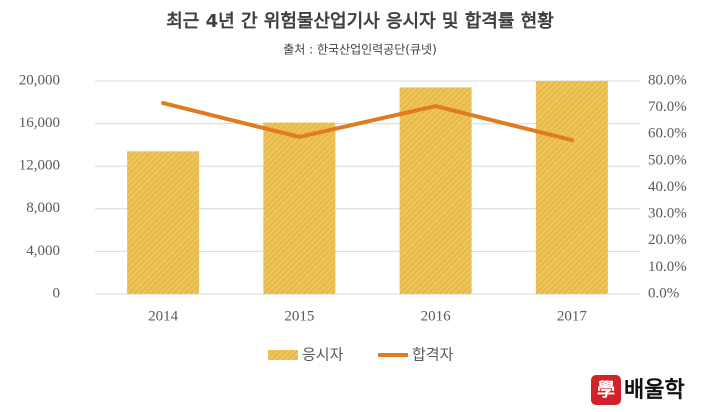 Image resolution: width=720 pixels, height=412 pixels. What do you see at coordinates (39, 80) in the screenshot?
I see `y-tick-label: 20,000` at bounding box center [39, 80].